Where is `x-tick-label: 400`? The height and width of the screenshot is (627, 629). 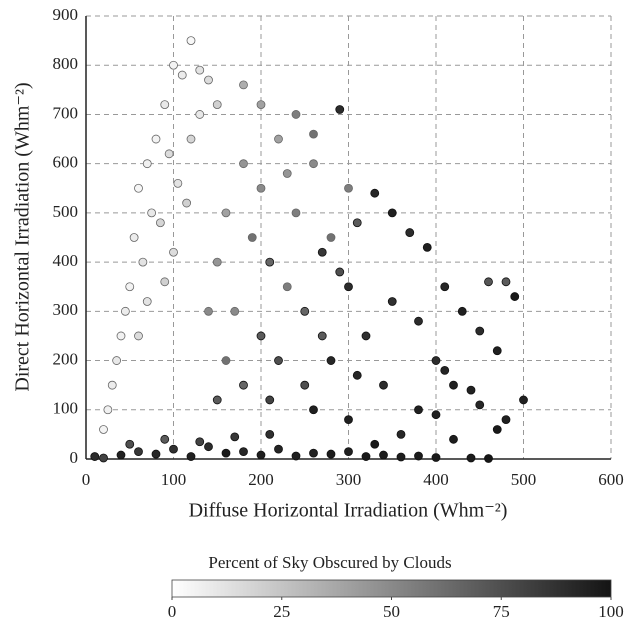 x-tick-label: 400 is located at coordinates (436, 479).